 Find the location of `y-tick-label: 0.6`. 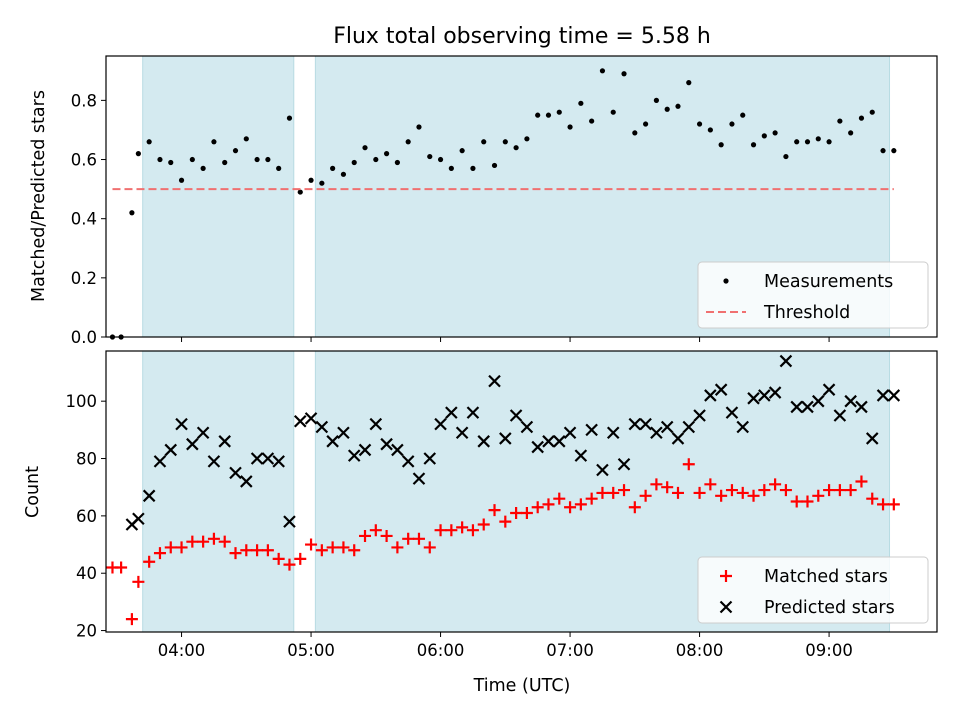

y-tick-label: 0.6 is located at coordinates (84, 160).